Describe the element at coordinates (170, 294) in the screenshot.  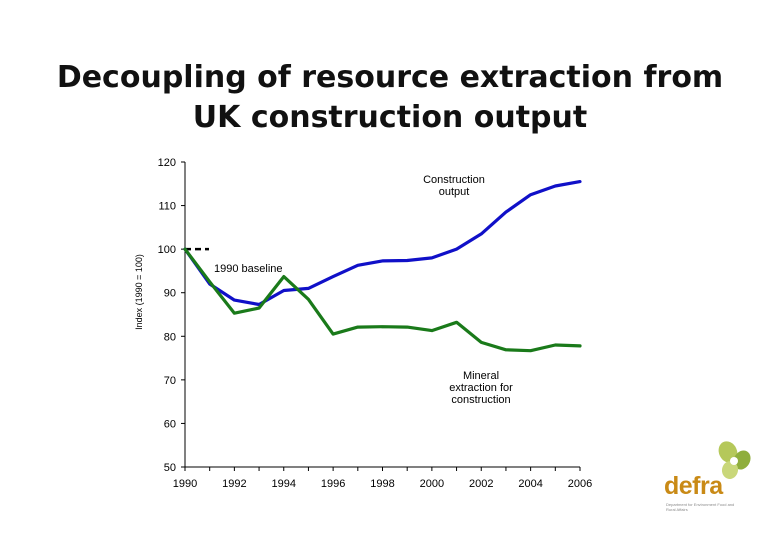
I see `y-tick-label: 90` at that location.